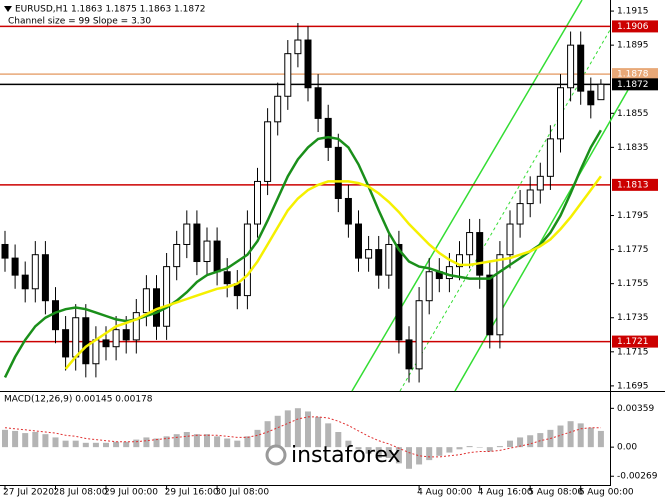  I want to click on level-label: 1.1878, so click(633, 75).